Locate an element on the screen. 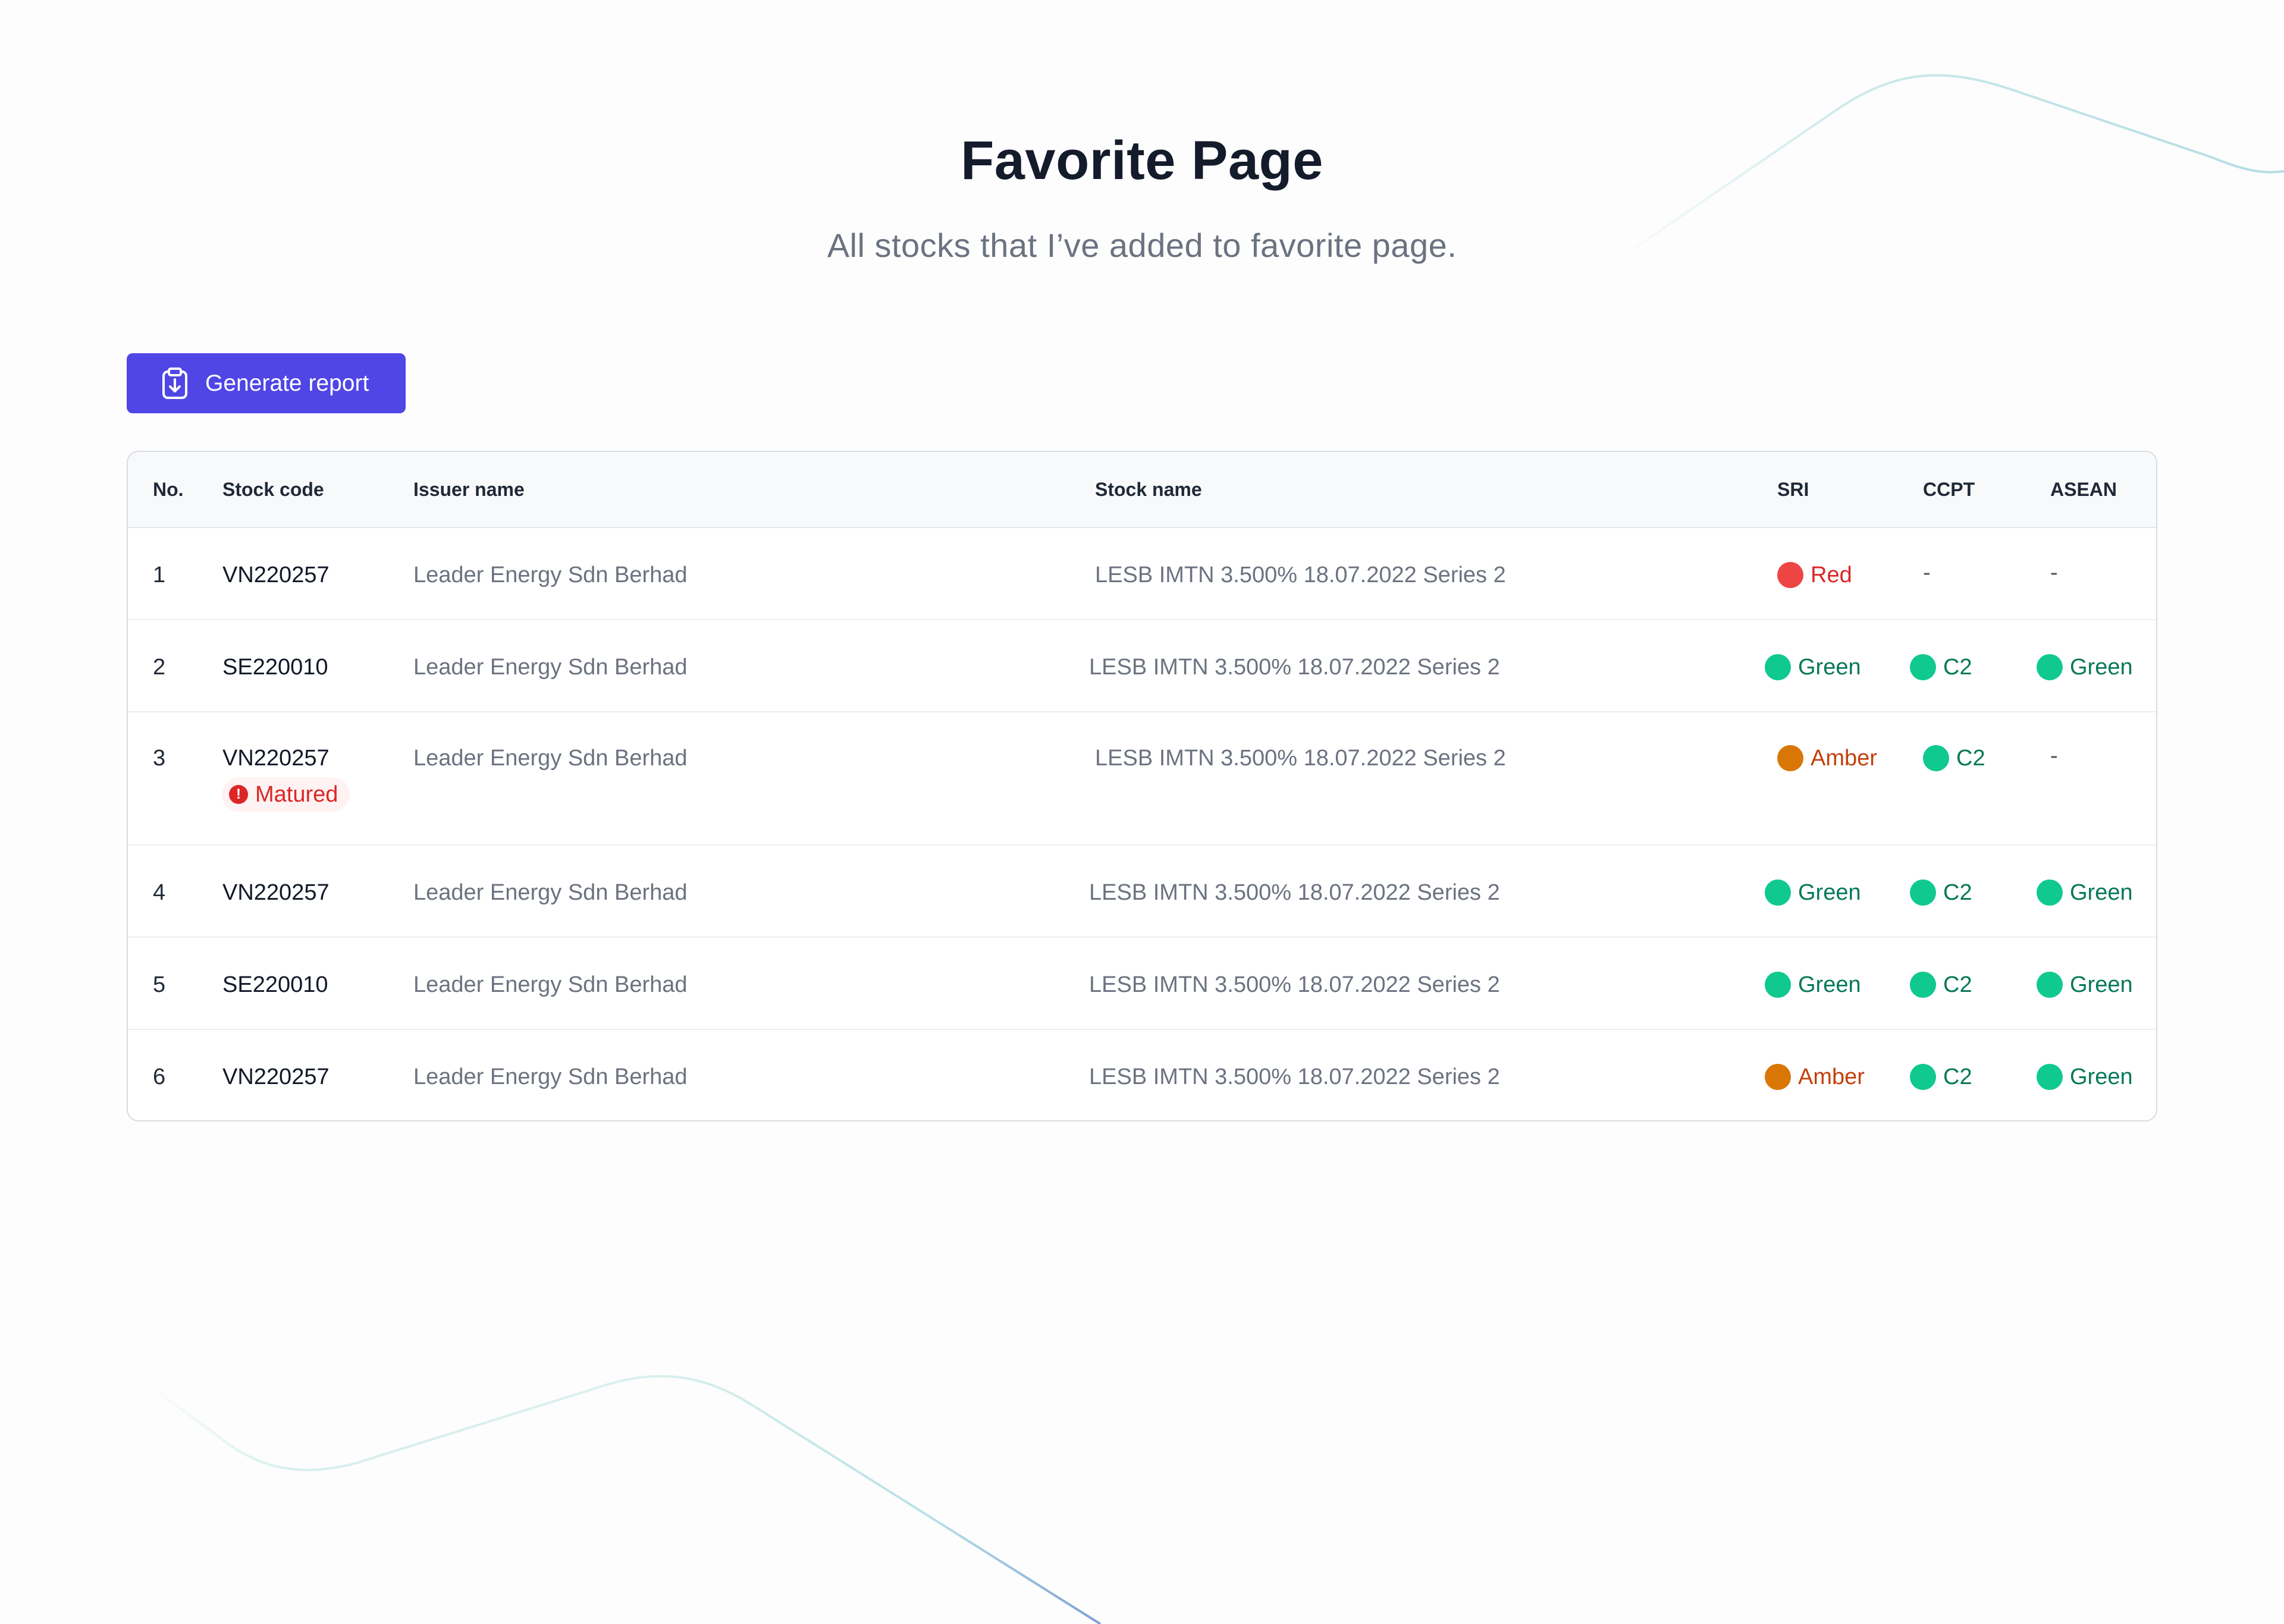 Image resolution: width=2284 pixels, height=1624 pixels. column-header-stock-name: Stock name is located at coordinates (1149, 489).